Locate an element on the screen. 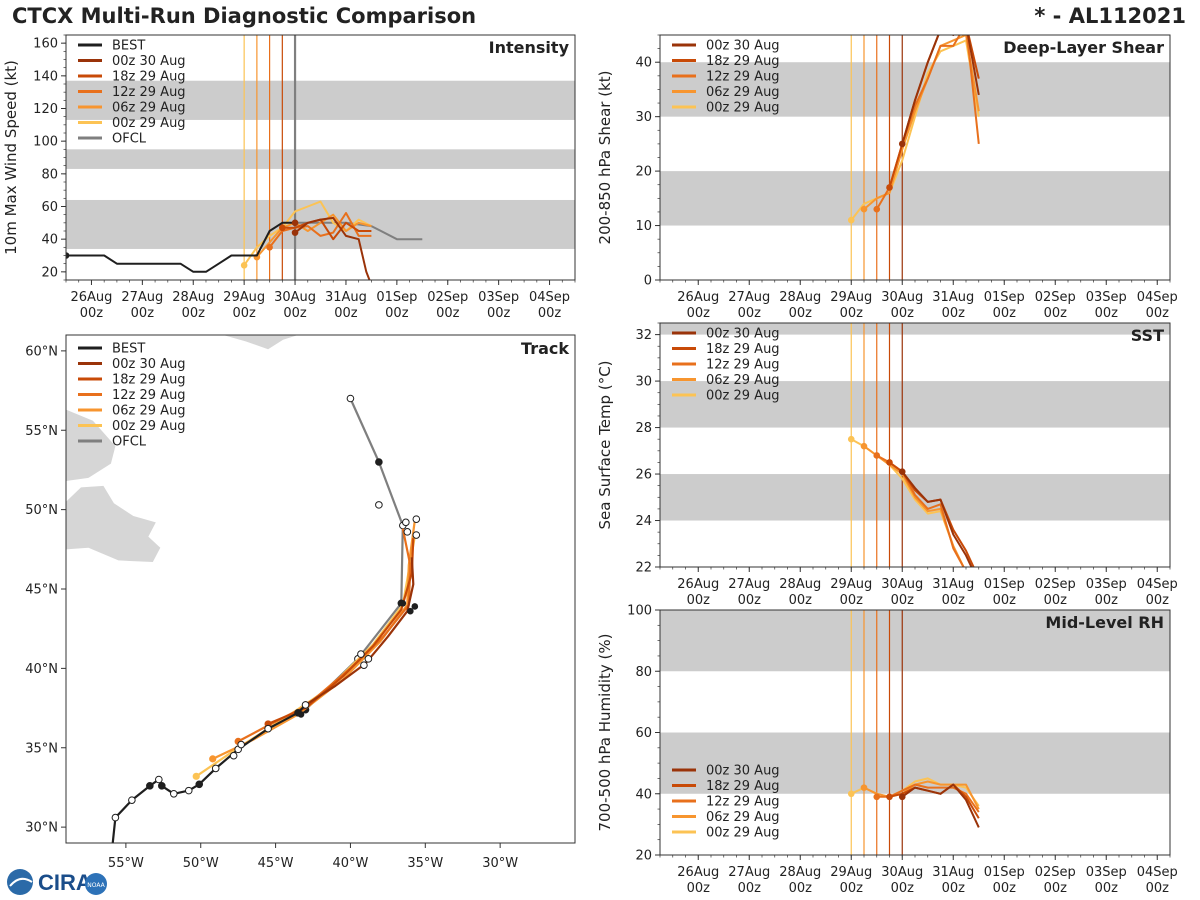 The width and height of the screenshot is (1200, 900). intensity-series-best is located at coordinates (181, 247).